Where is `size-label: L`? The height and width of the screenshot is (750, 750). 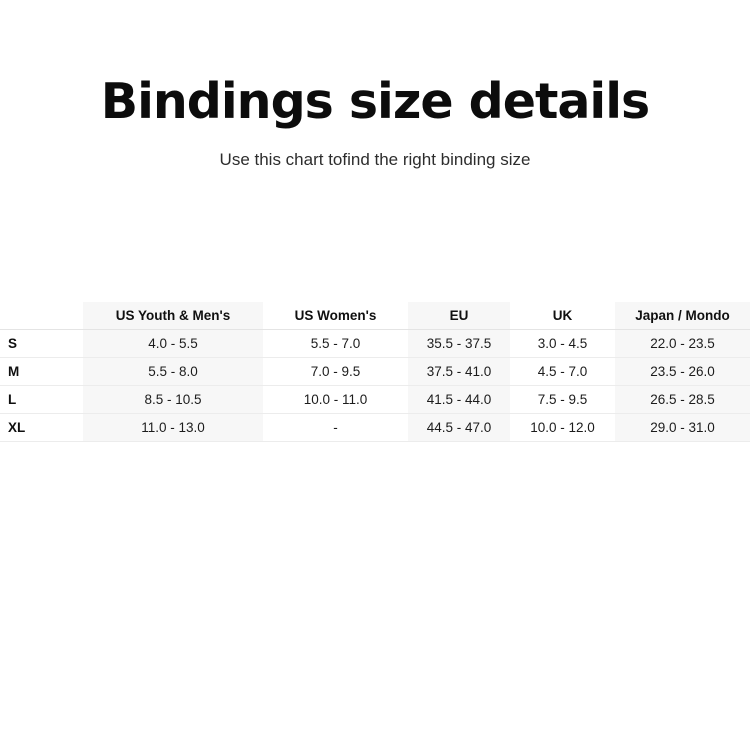
size-label: L is located at coordinates (41, 399).